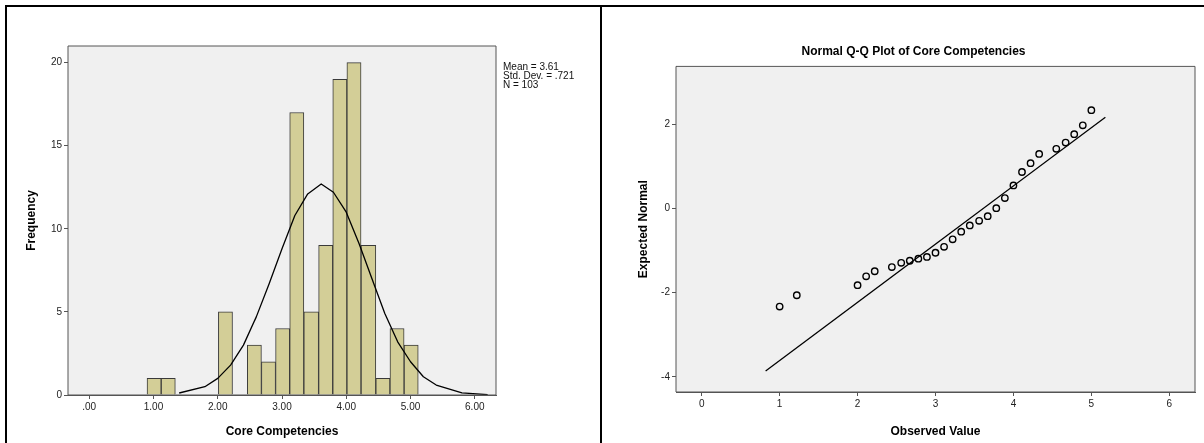 The image size is (1204, 443). I want to click on x-tick-label: 1.00, so click(153, 406).